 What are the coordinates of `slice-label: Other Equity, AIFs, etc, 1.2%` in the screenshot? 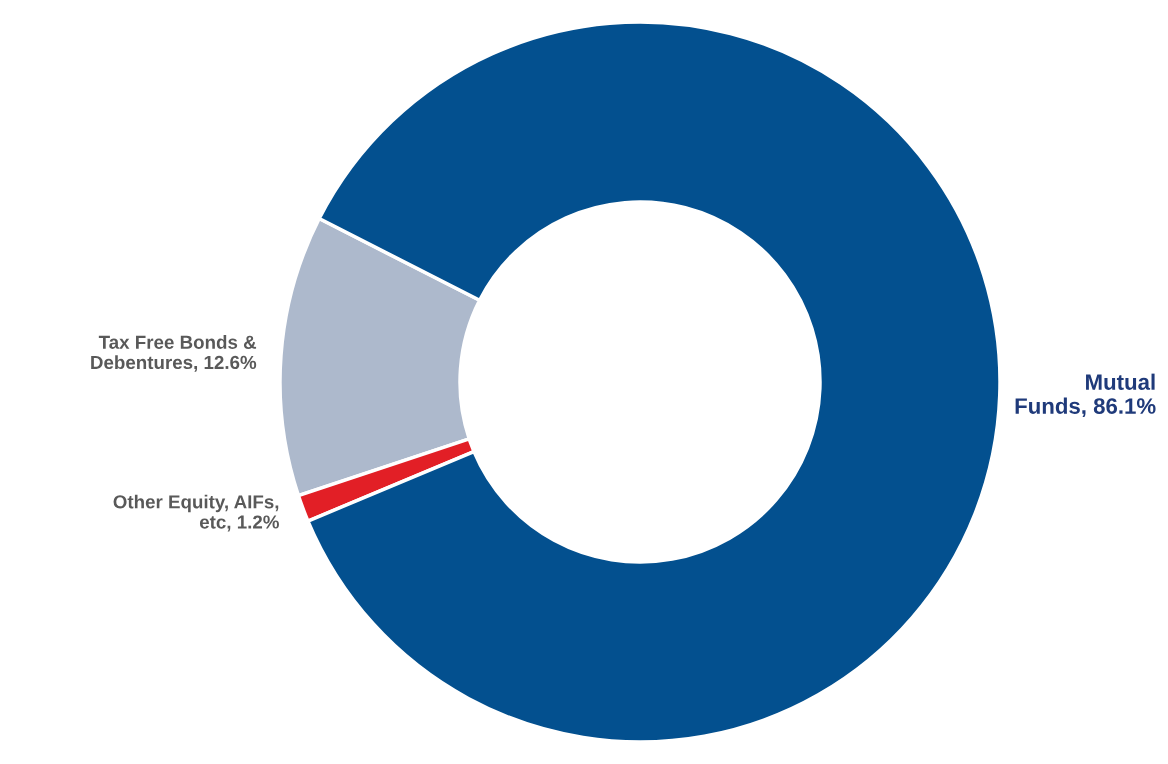 It's located at (196, 513).